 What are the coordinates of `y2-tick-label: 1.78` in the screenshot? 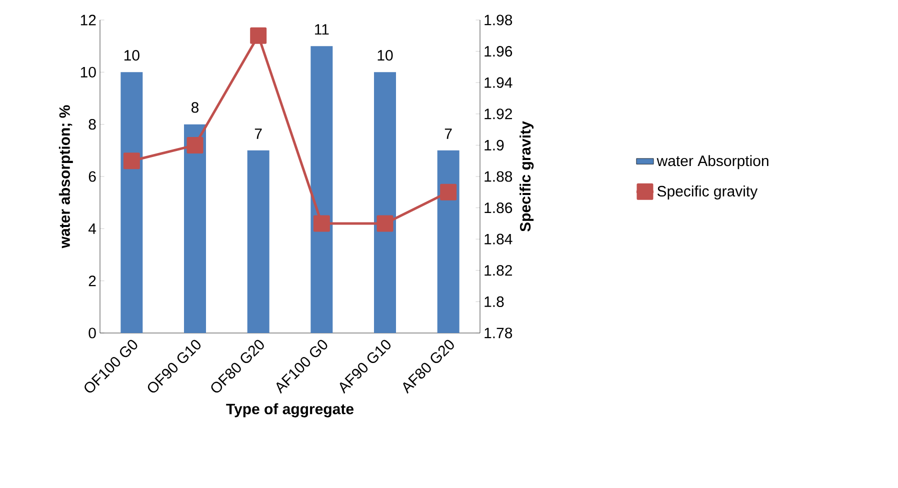 It's located at (498, 333).